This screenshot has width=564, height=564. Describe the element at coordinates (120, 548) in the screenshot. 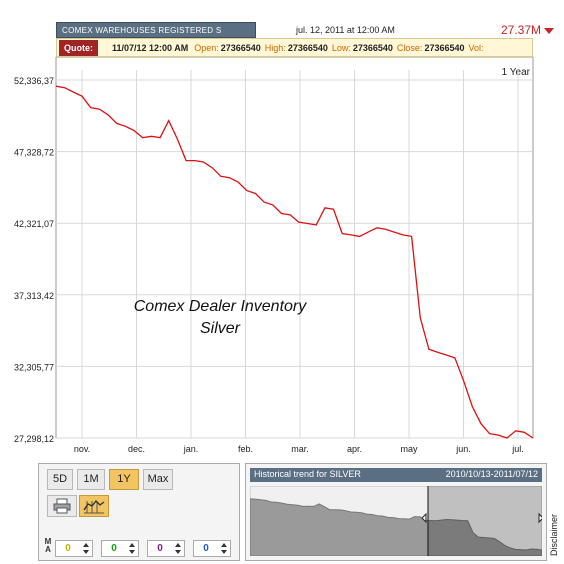

I see `ma-field-2: 0` at that location.